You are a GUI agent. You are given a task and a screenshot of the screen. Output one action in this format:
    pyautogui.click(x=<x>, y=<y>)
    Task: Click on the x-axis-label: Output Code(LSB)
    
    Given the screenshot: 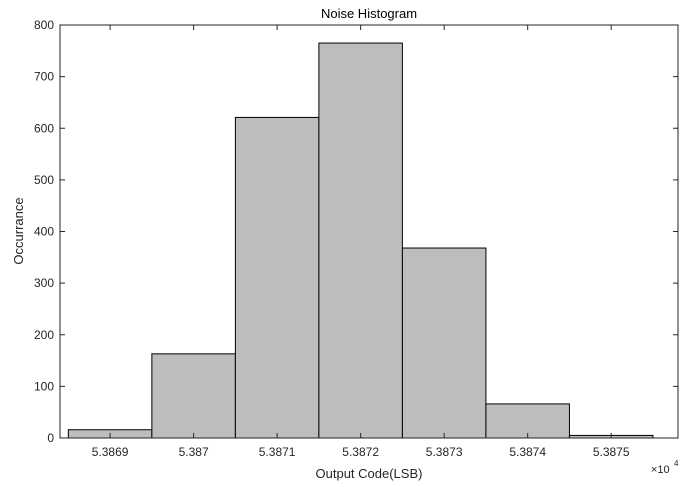 What is the action you would take?
    pyautogui.click(x=369, y=473)
    